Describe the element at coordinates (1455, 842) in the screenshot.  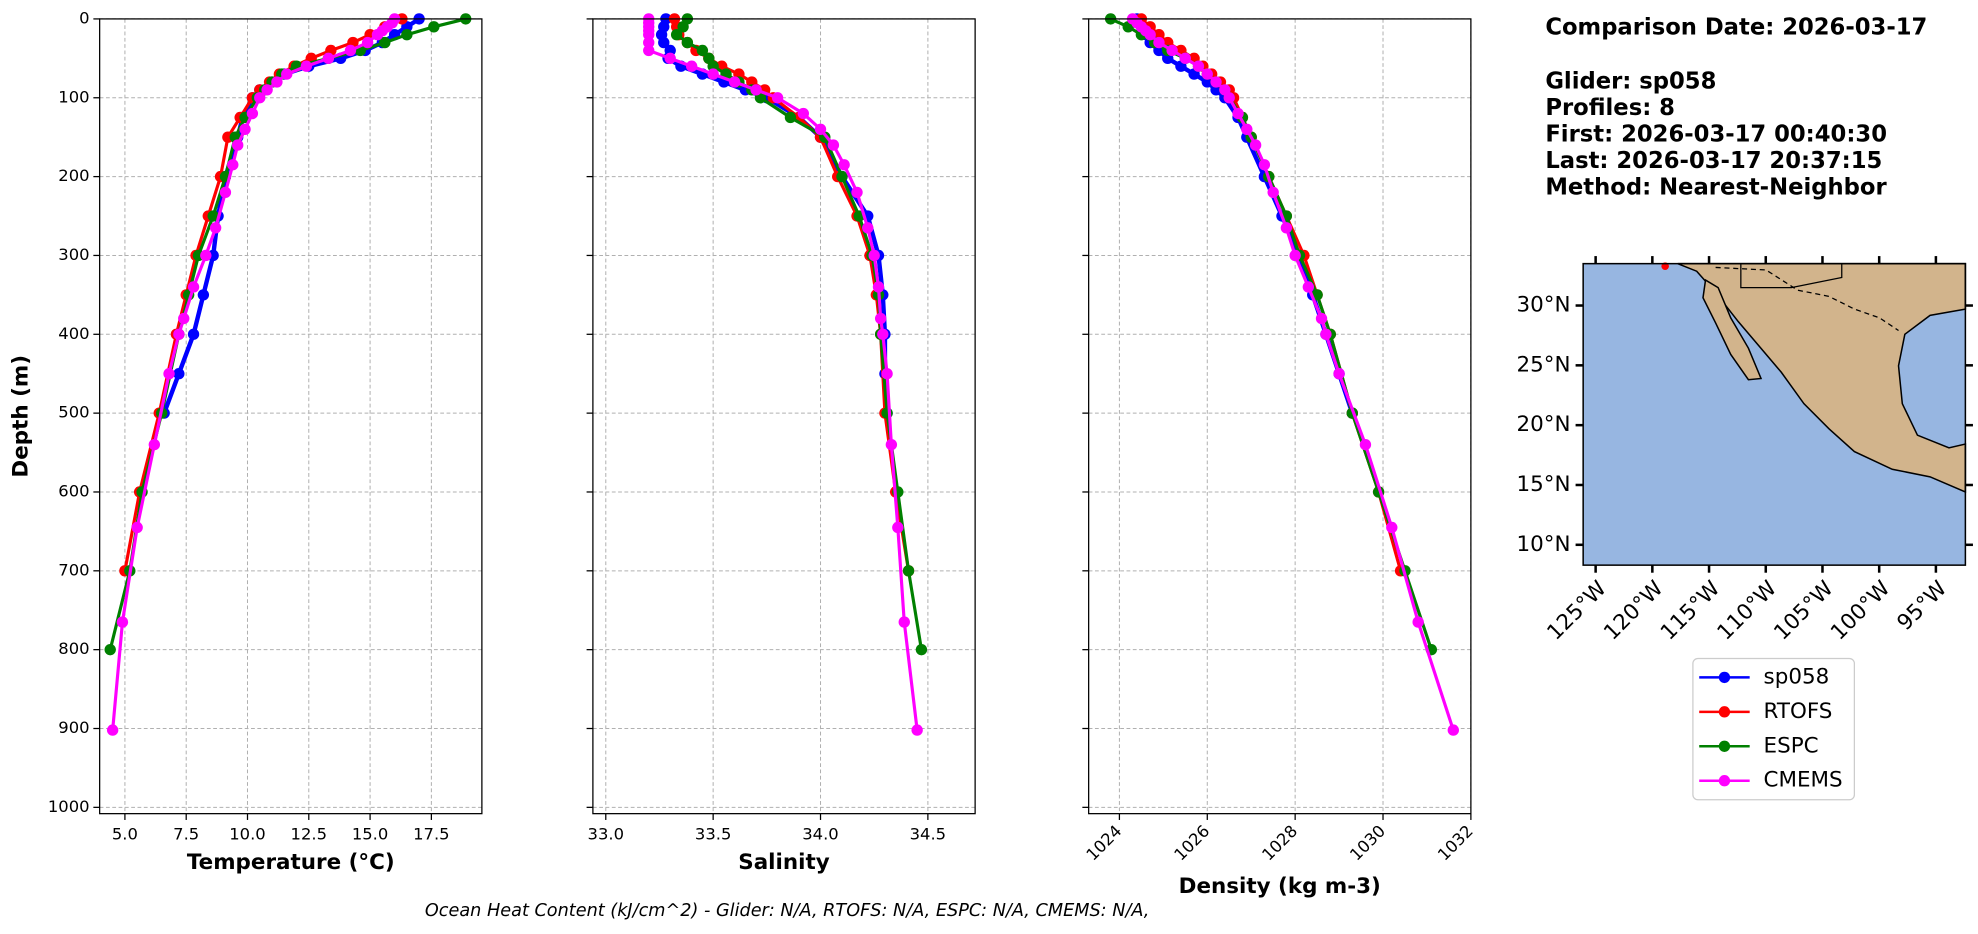
I see `x-tick-label: 1032` at that location.